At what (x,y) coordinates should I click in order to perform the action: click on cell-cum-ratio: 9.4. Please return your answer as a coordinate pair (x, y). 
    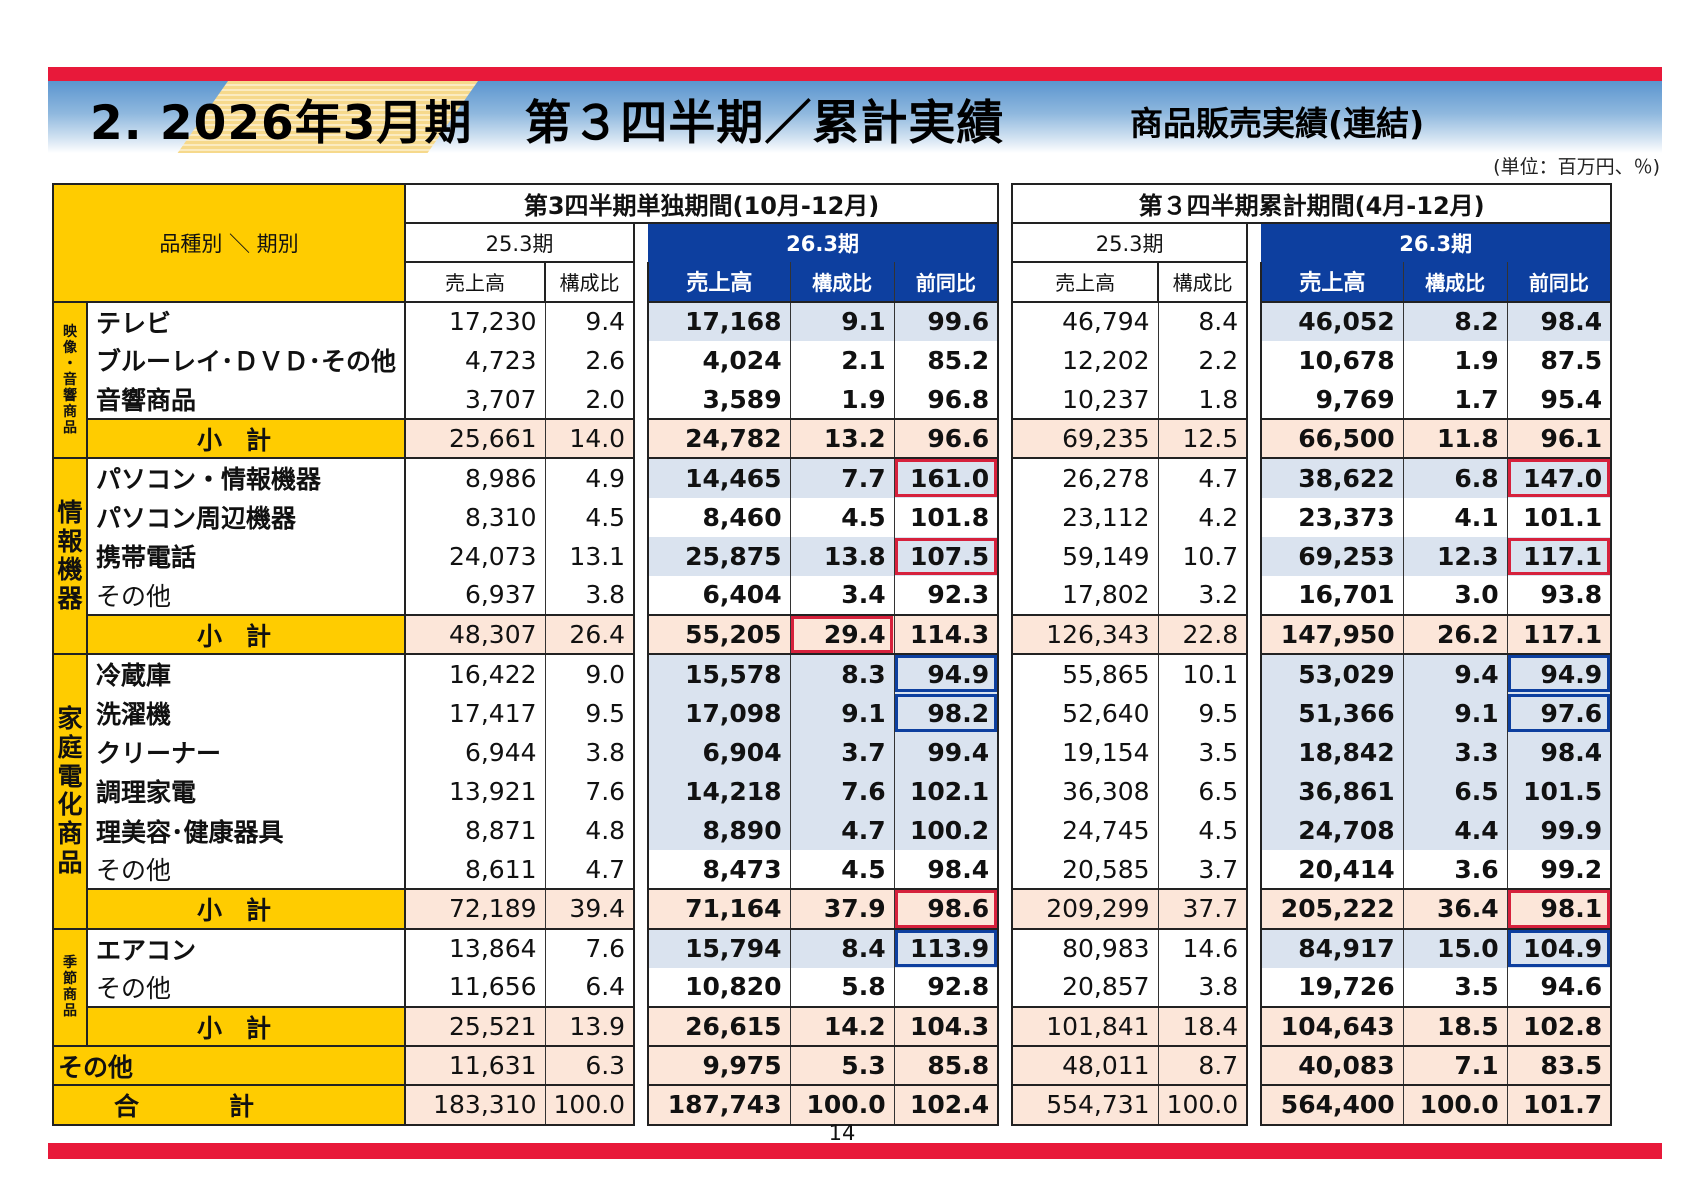
    Looking at the image, I should click on (1455, 673).